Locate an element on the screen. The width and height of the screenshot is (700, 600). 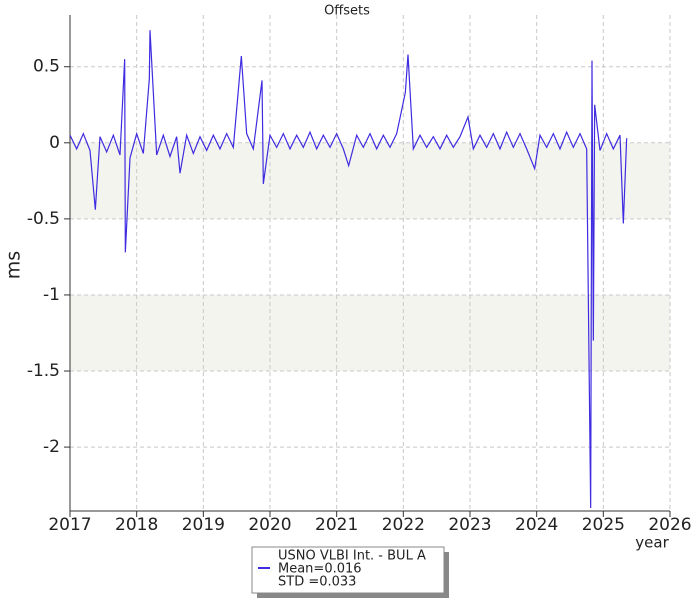
y-tick-label: -0.5 is located at coordinates (43, 219).